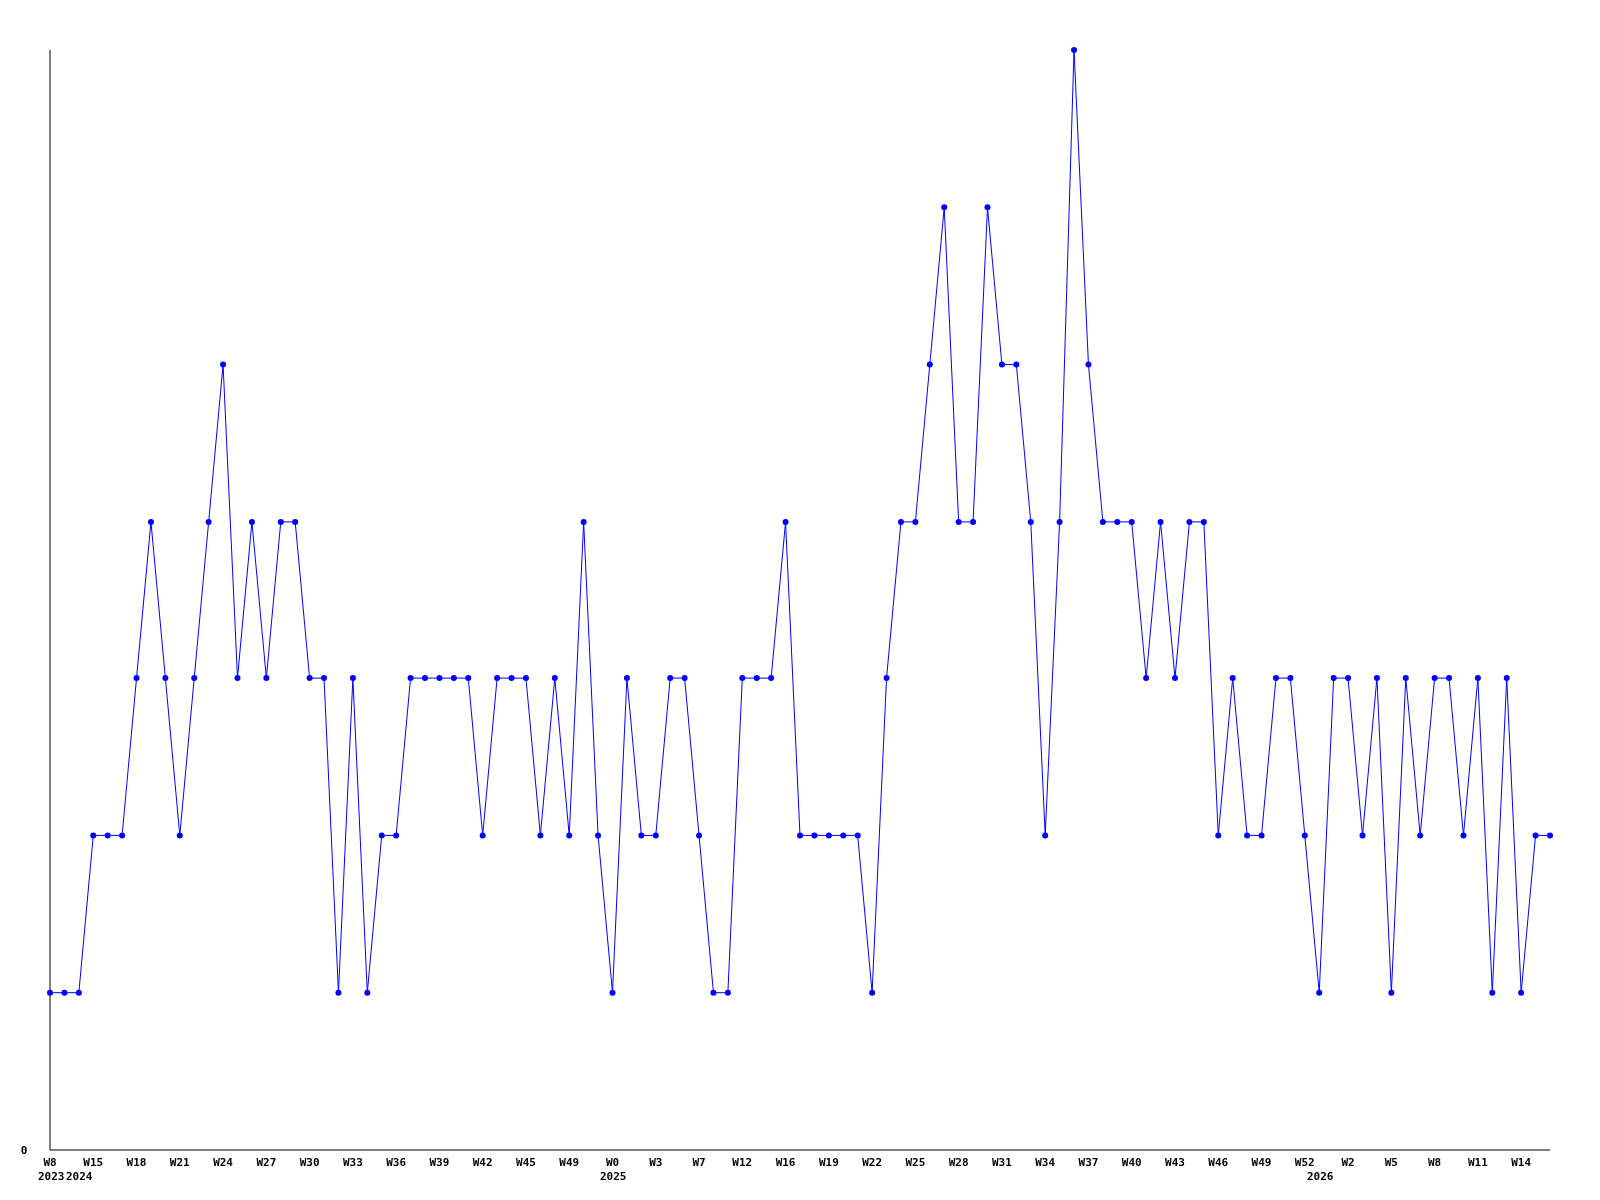 The width and height of the screenshot is (1600, 1200). What do you see at coordinates (309, 1162) in the screenshot?
I see `x-tick-label: W30` at bounding box center [309, 1162].